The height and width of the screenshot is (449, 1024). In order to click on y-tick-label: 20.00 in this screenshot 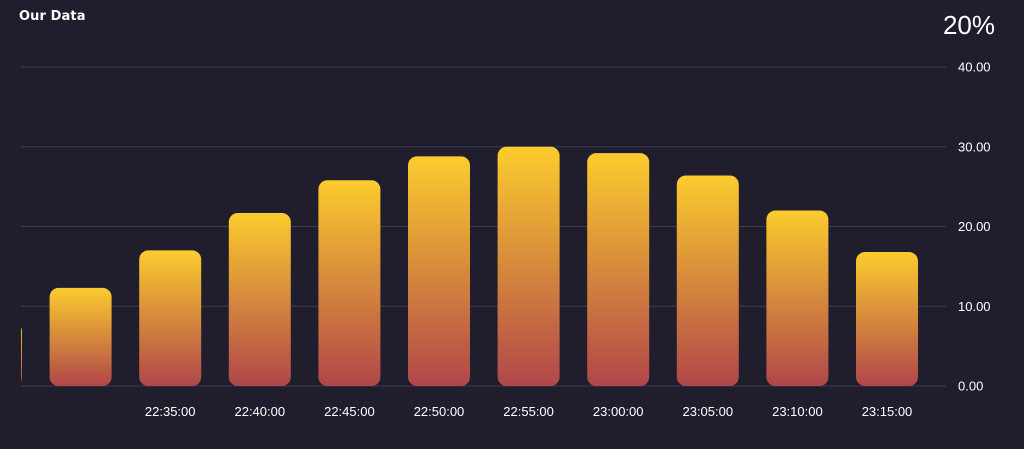, I will do `click(974, 226)`.